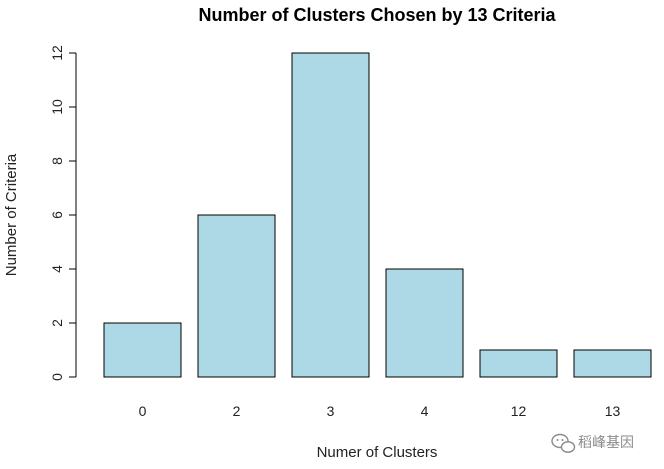 The height and width of the screenshot is (469, 664). I want to click on watermark: 稻峰基因, so click(592, 443).